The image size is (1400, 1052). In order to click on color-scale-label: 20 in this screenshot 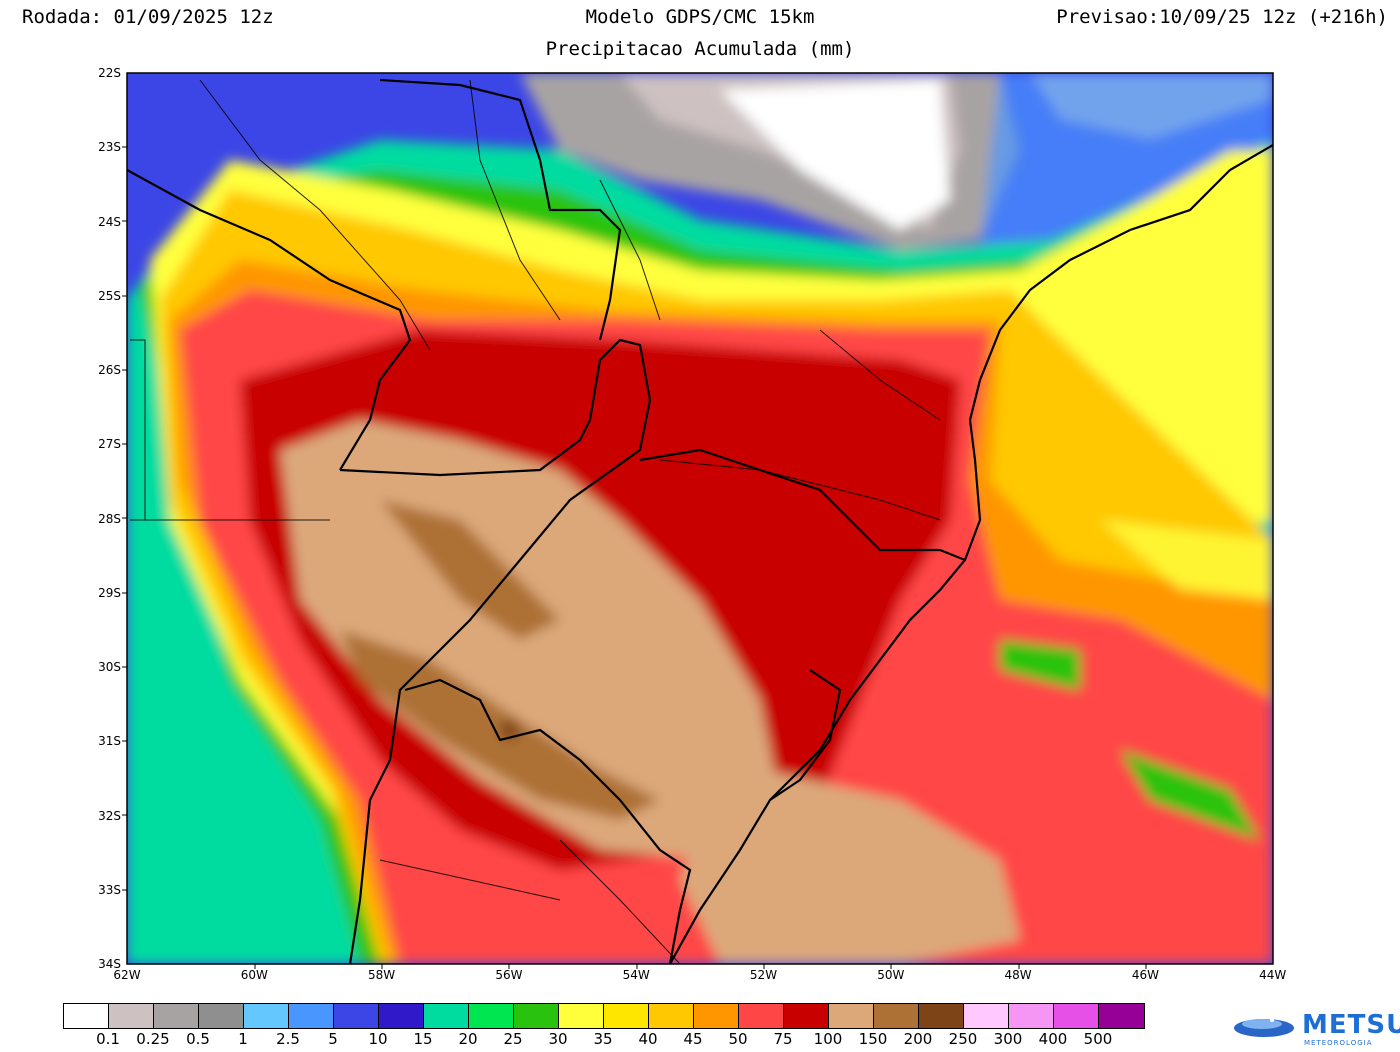, I will do `click(468, 1039)`.